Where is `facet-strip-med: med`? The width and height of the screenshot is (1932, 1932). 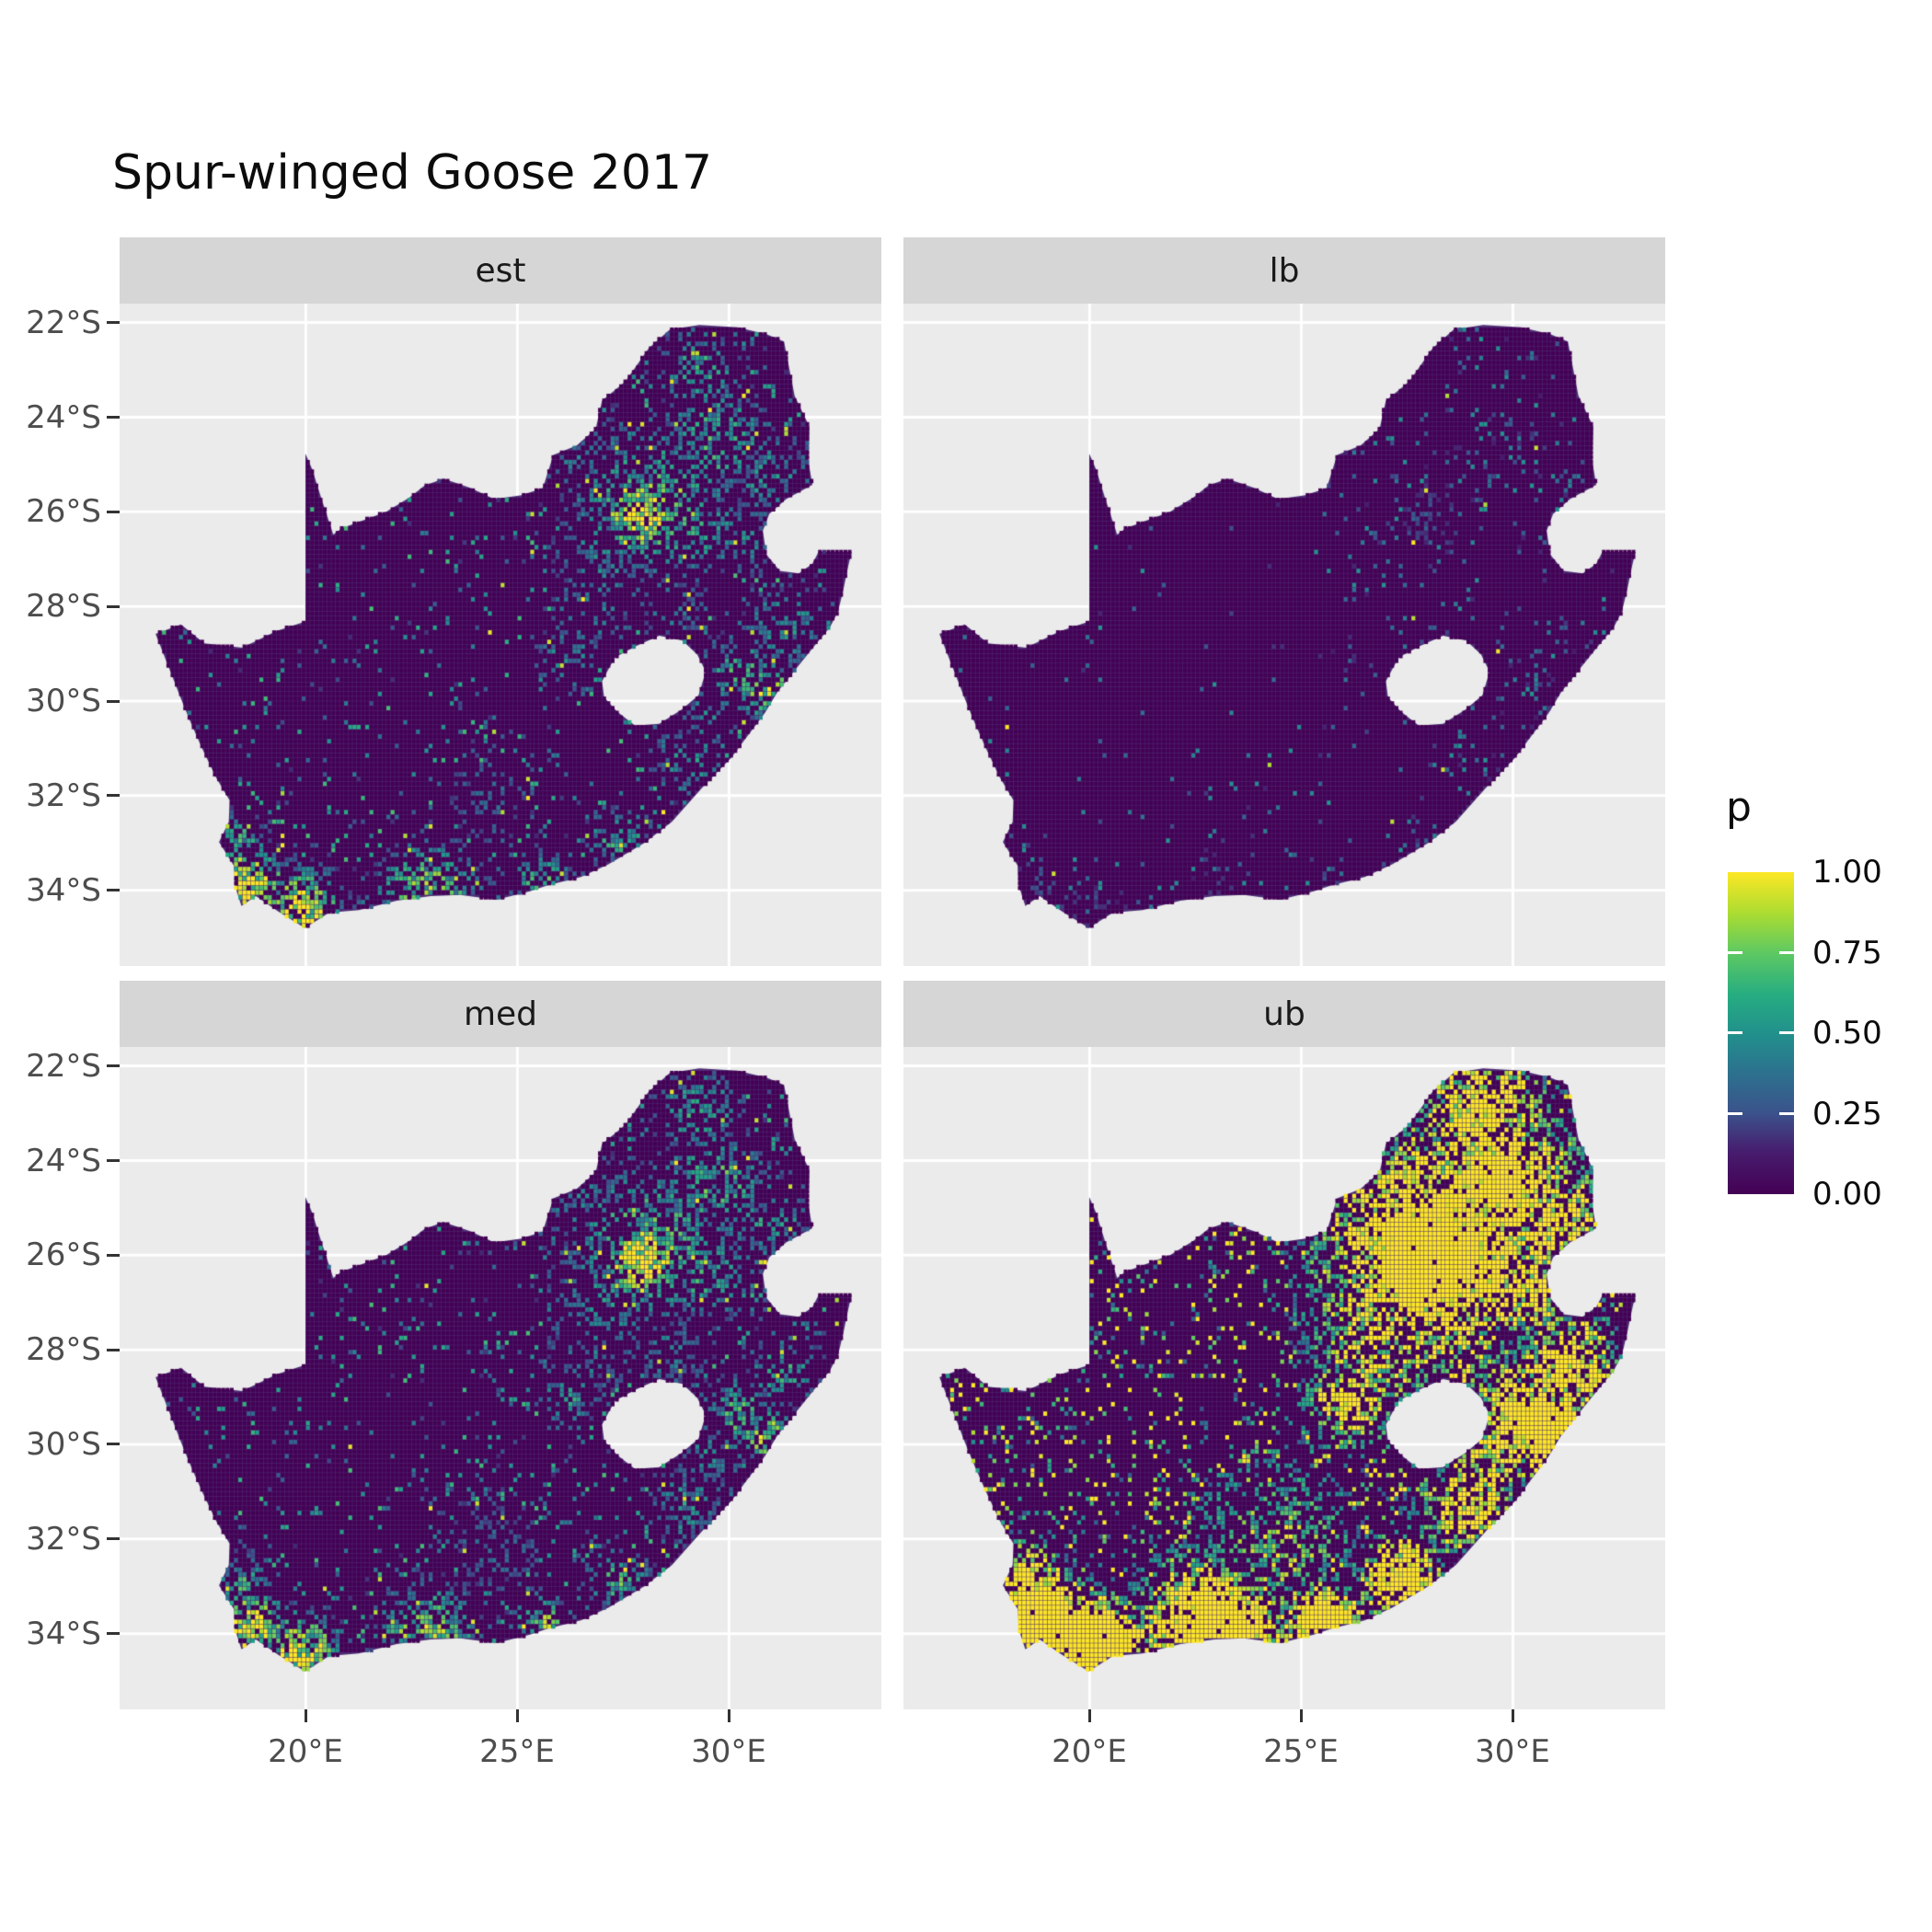
facet-strip-med: med is located at coordinates (500, 1014).